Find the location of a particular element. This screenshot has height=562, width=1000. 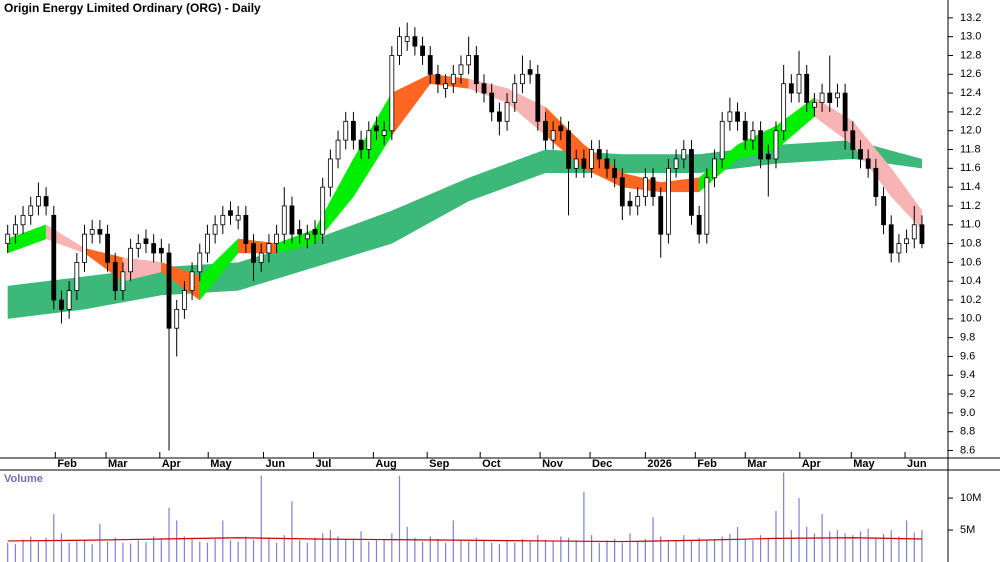

x-tick-label: Aug is located at coordinates (385, 464).